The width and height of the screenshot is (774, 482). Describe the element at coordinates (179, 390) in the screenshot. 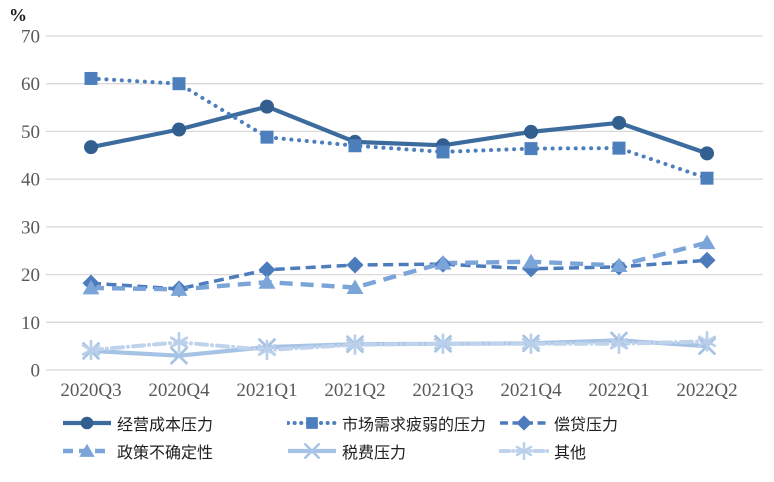

I see `svg-text: 2020Q4` at that location.